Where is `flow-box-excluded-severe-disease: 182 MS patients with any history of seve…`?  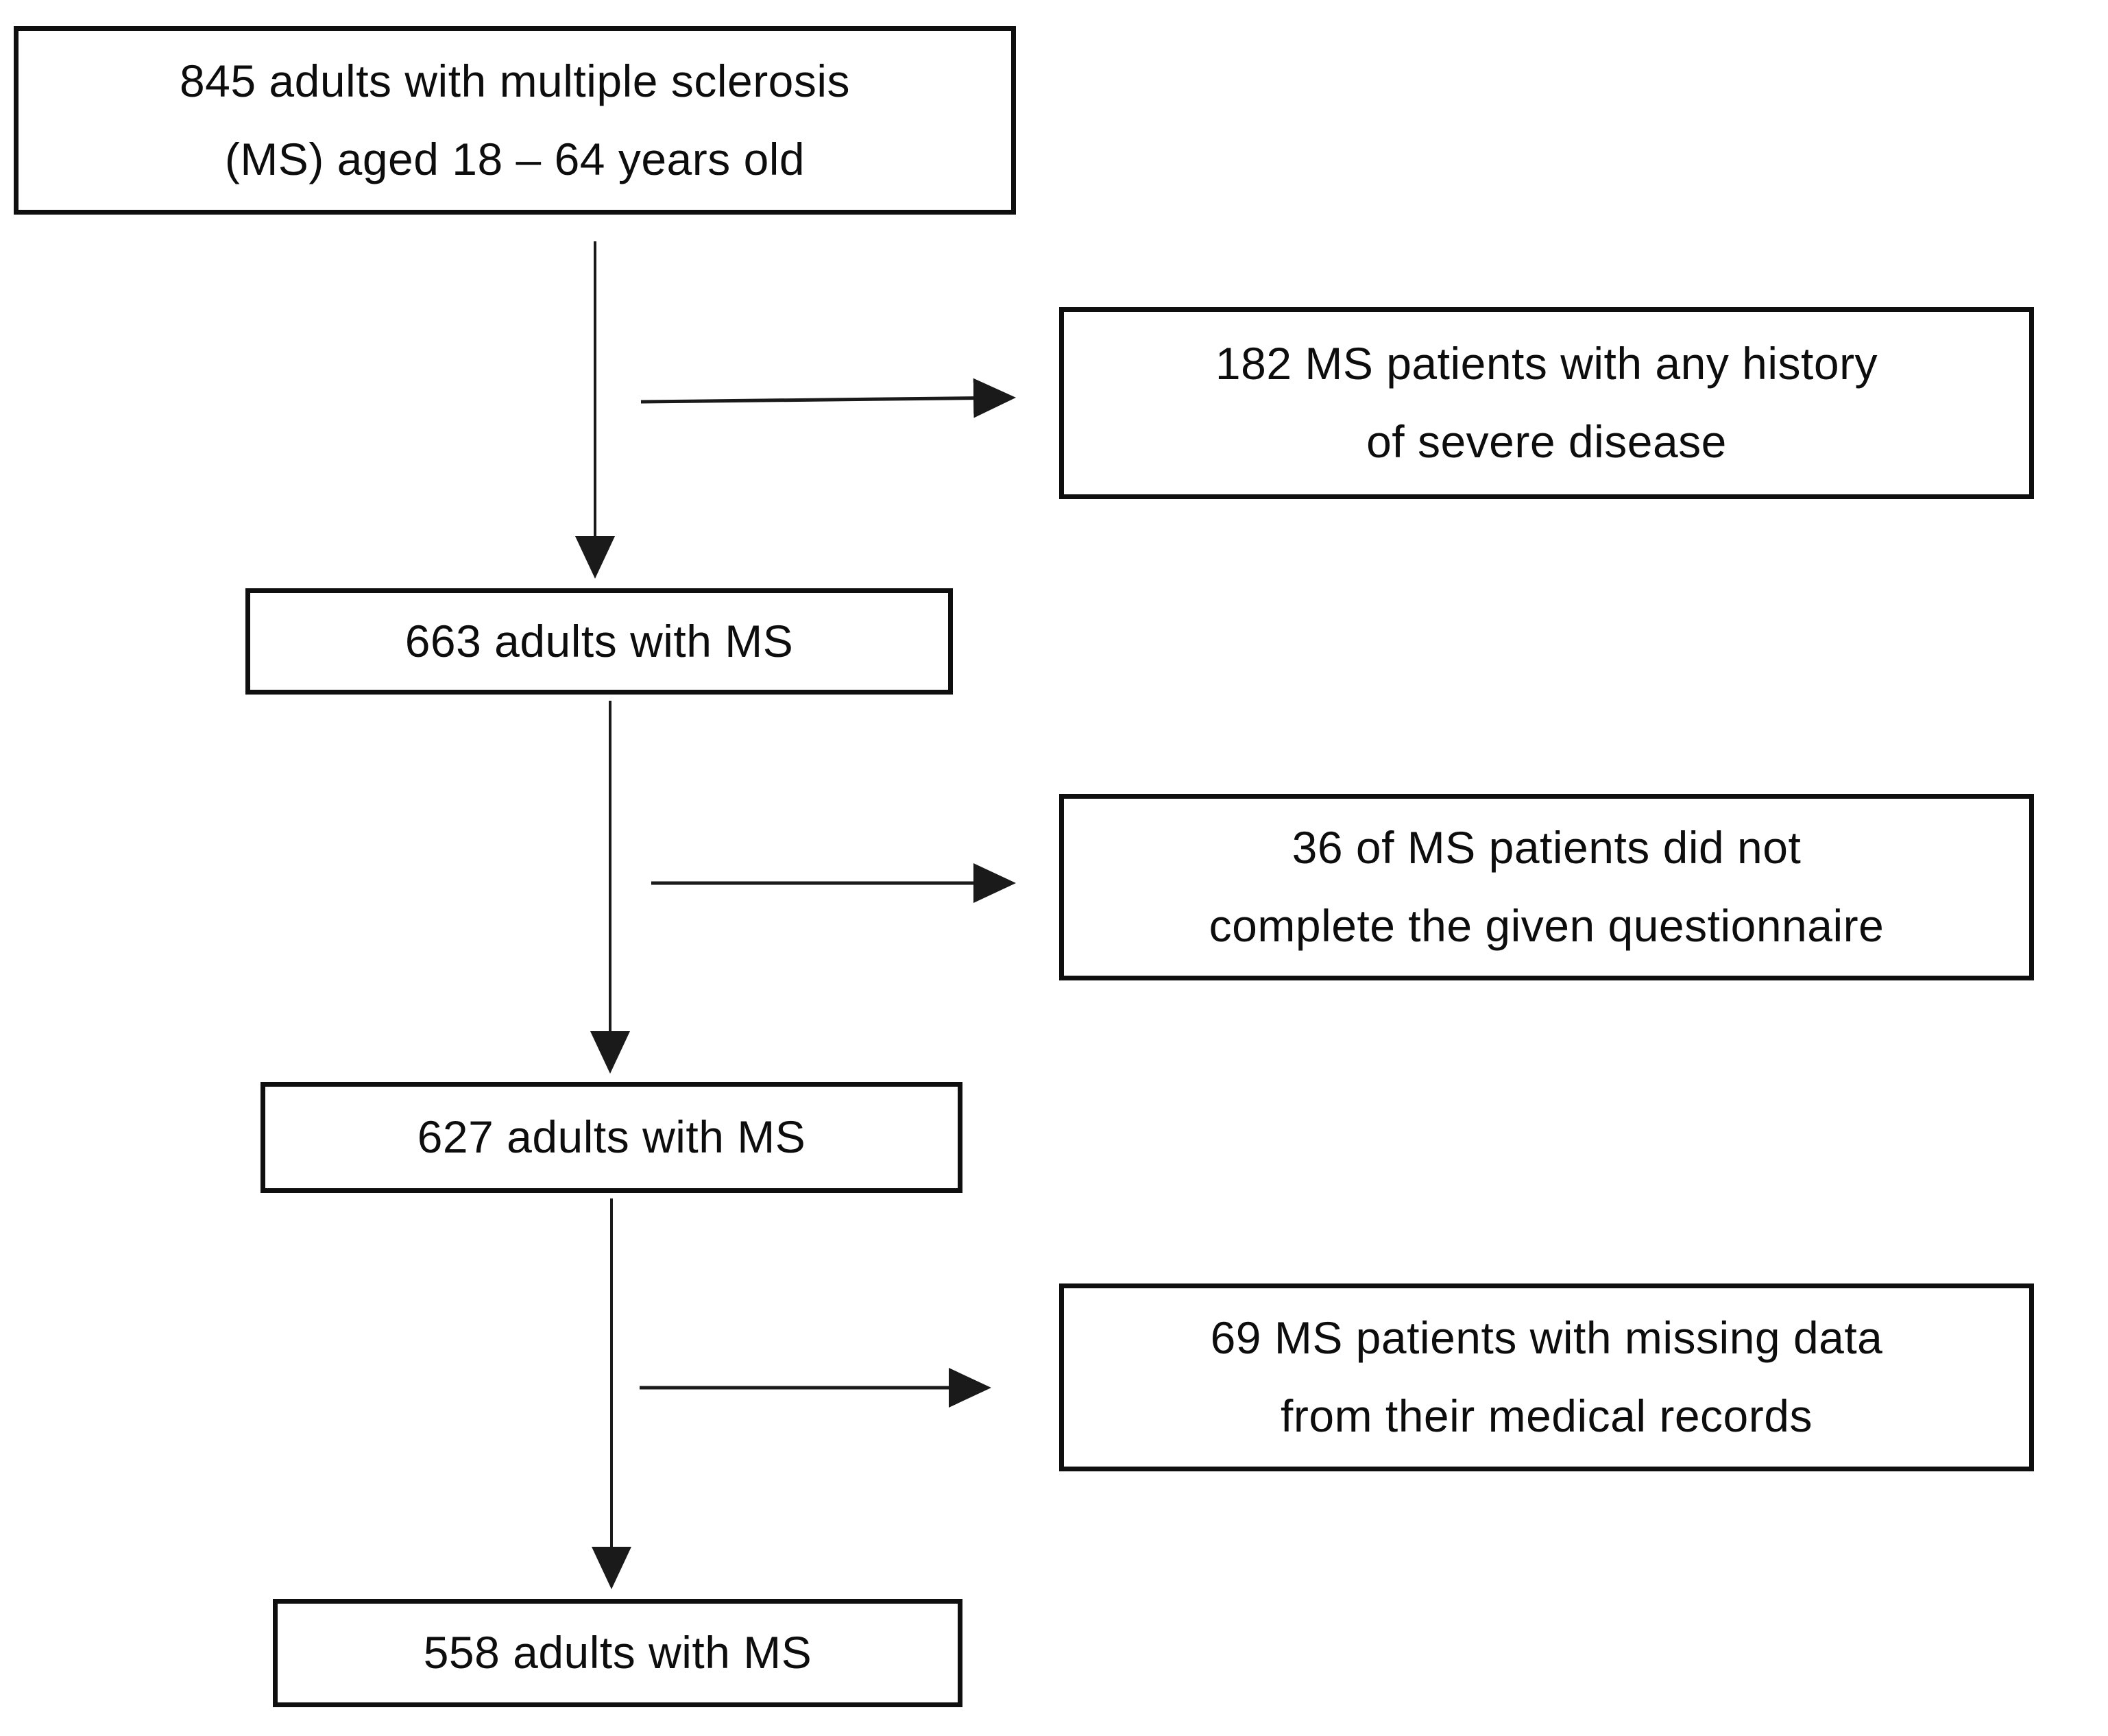
flow-box-excluded-severe-disease: 182 MS patients with any history of seve… is located at coordinates (1547, 403).